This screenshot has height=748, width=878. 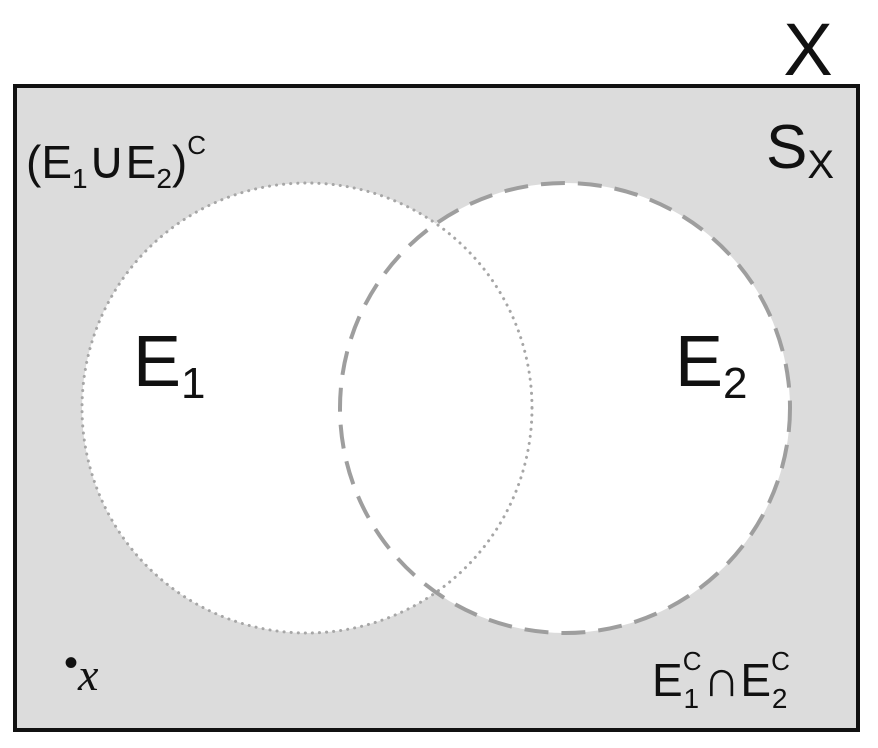 I want to click on intersection-of-complements-label: EC 1∩EC 2, so click(x=721, y=680).